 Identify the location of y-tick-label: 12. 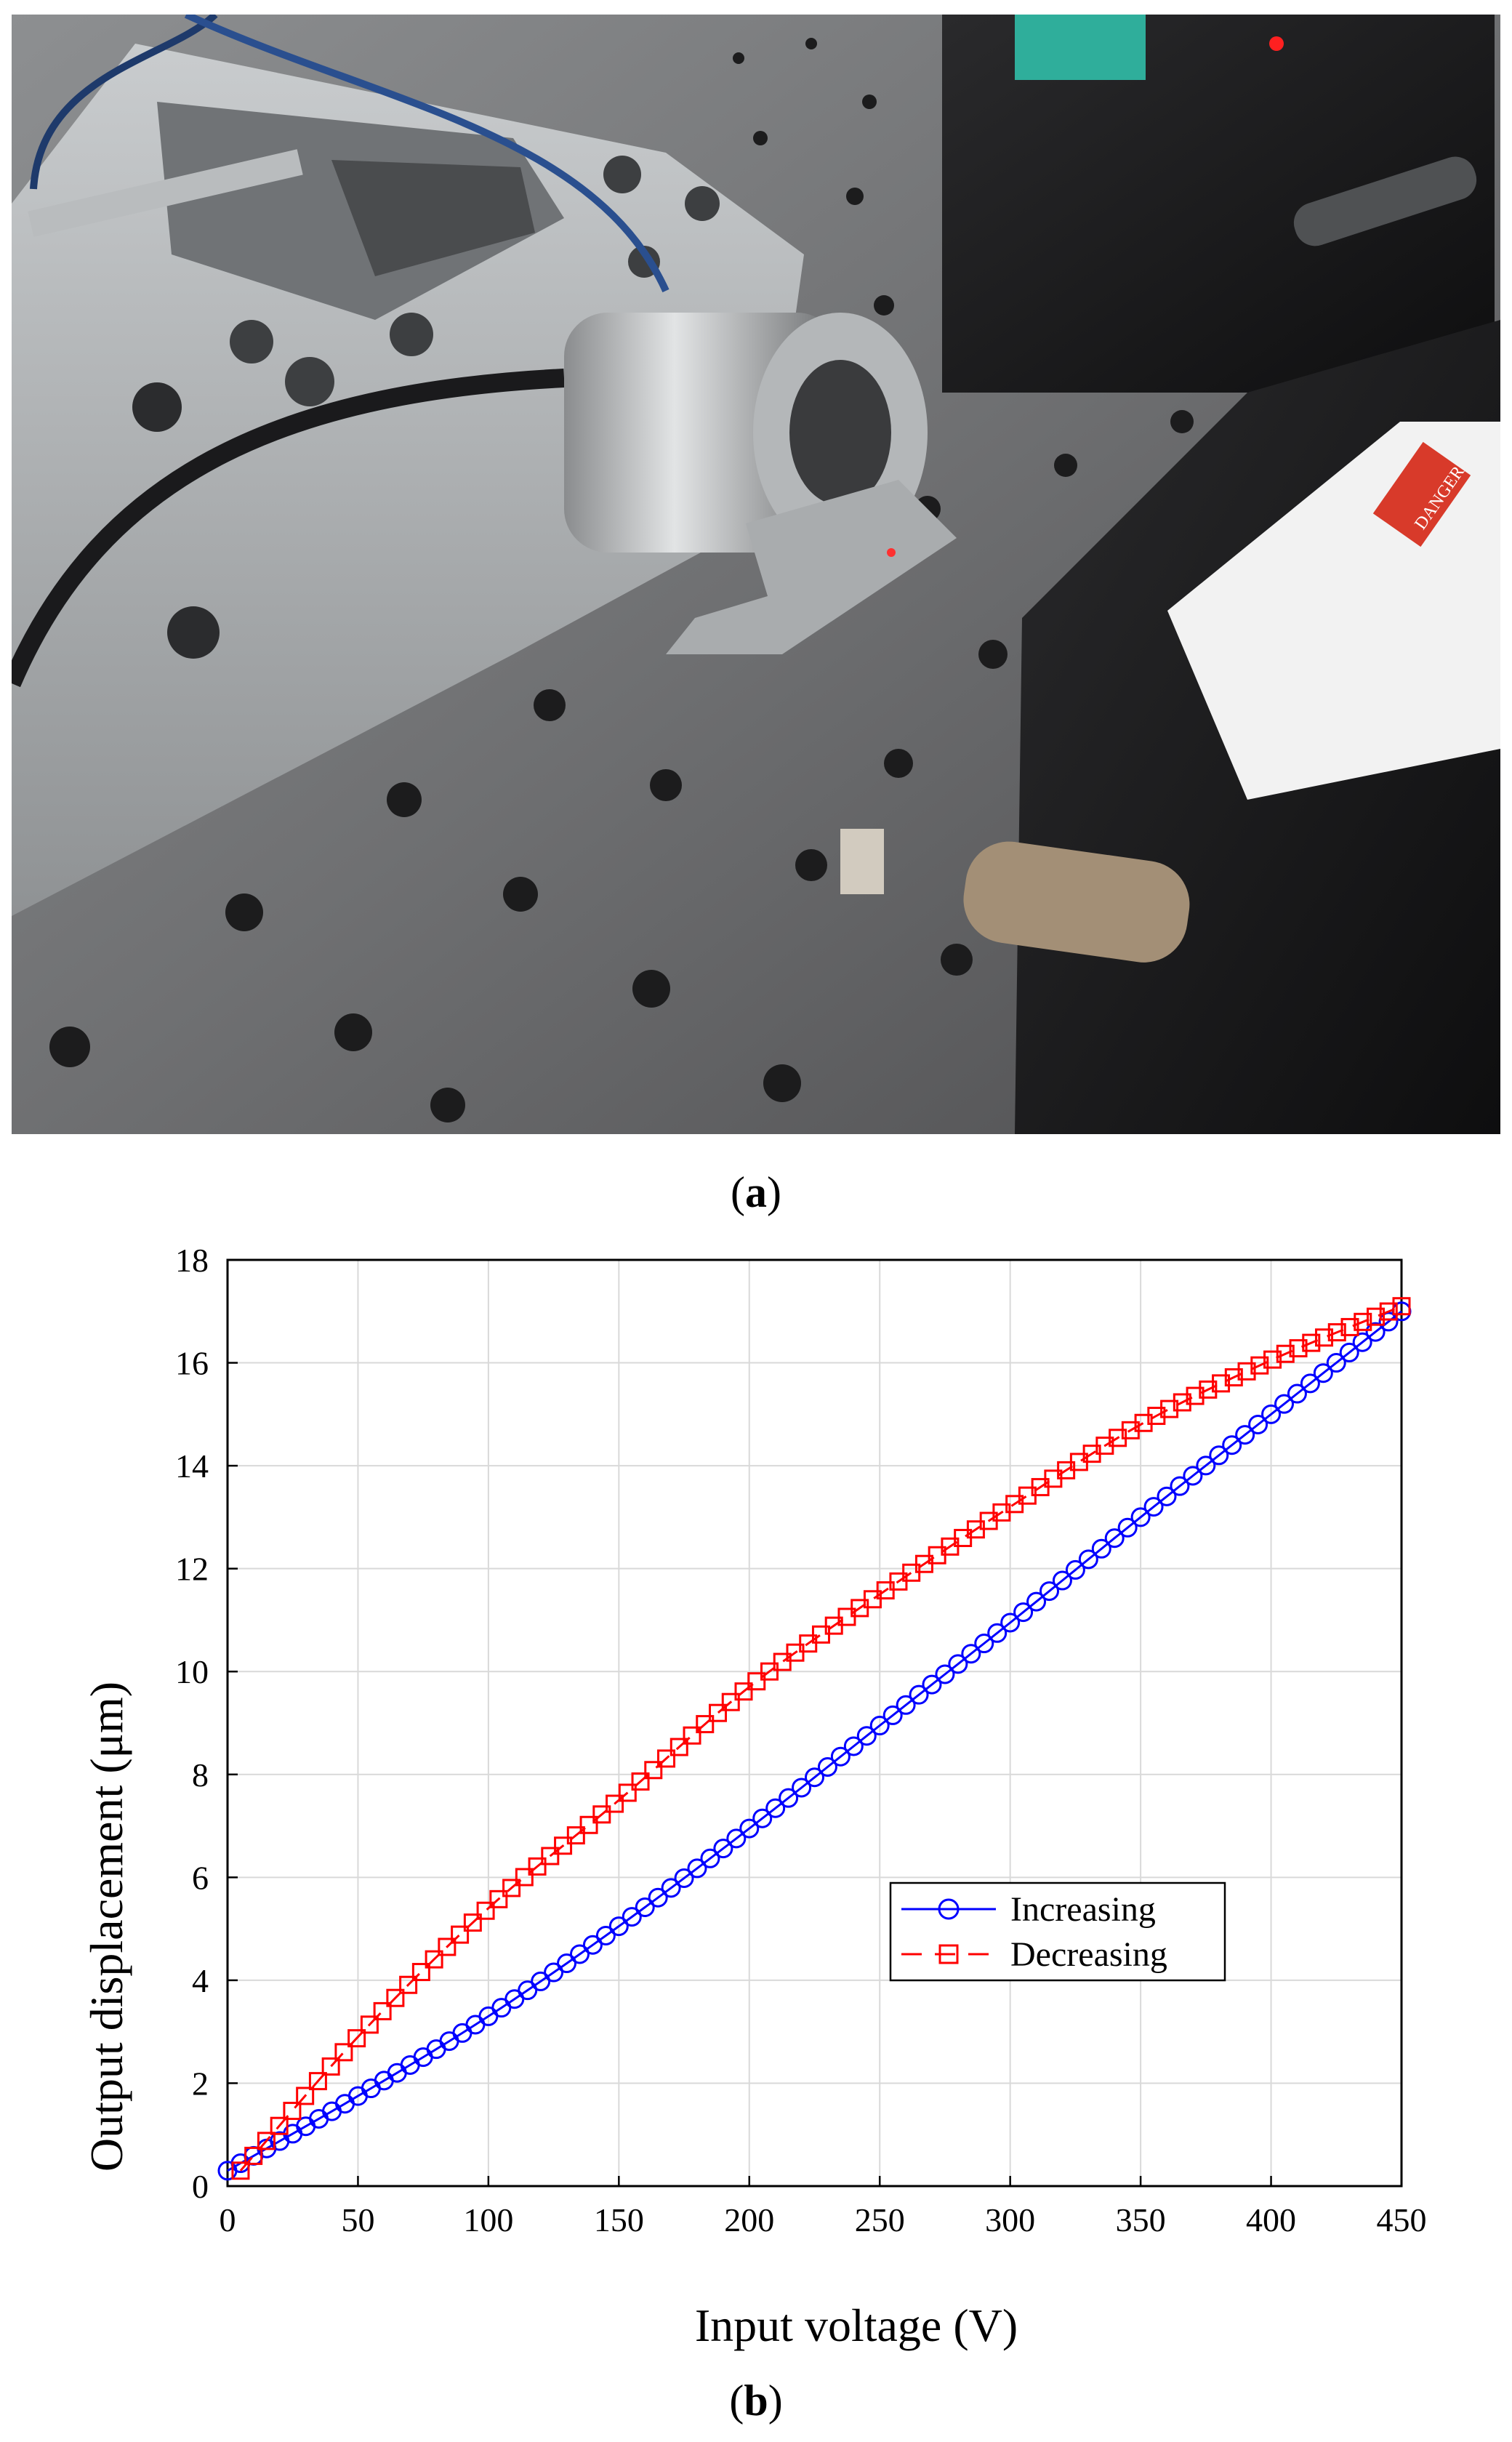
(192, 1569).